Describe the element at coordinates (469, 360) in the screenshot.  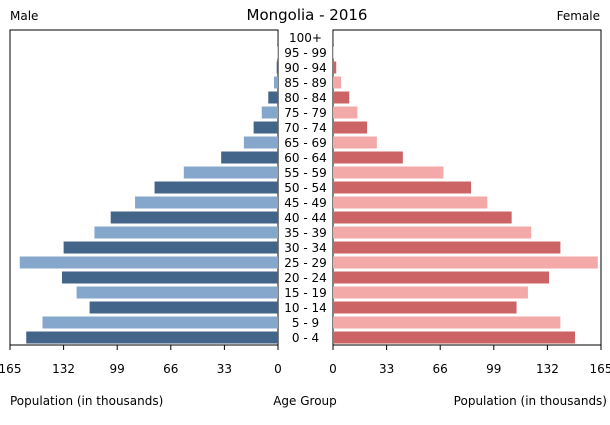
I see `female-x-axis: 0 33 66 99 132 165` at that location.